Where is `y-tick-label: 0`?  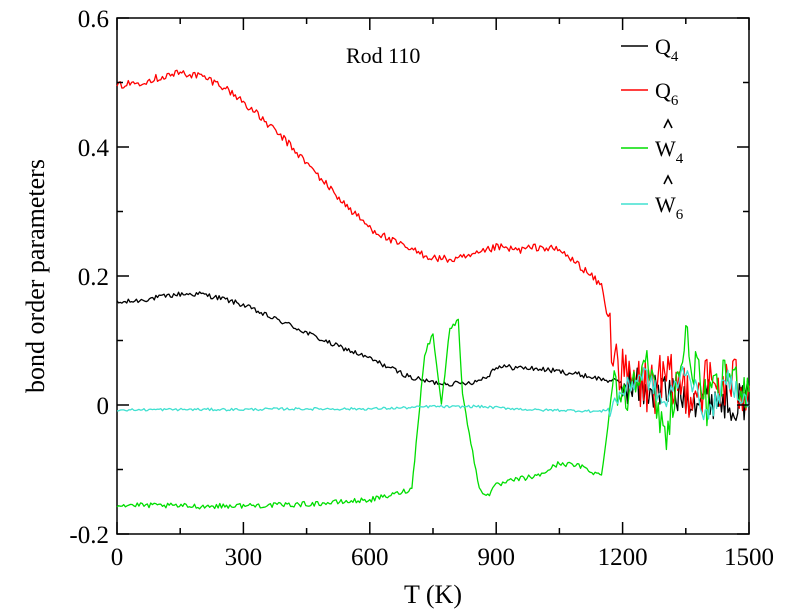 y-tick-label: 0 is located at coordinates (103, 406).